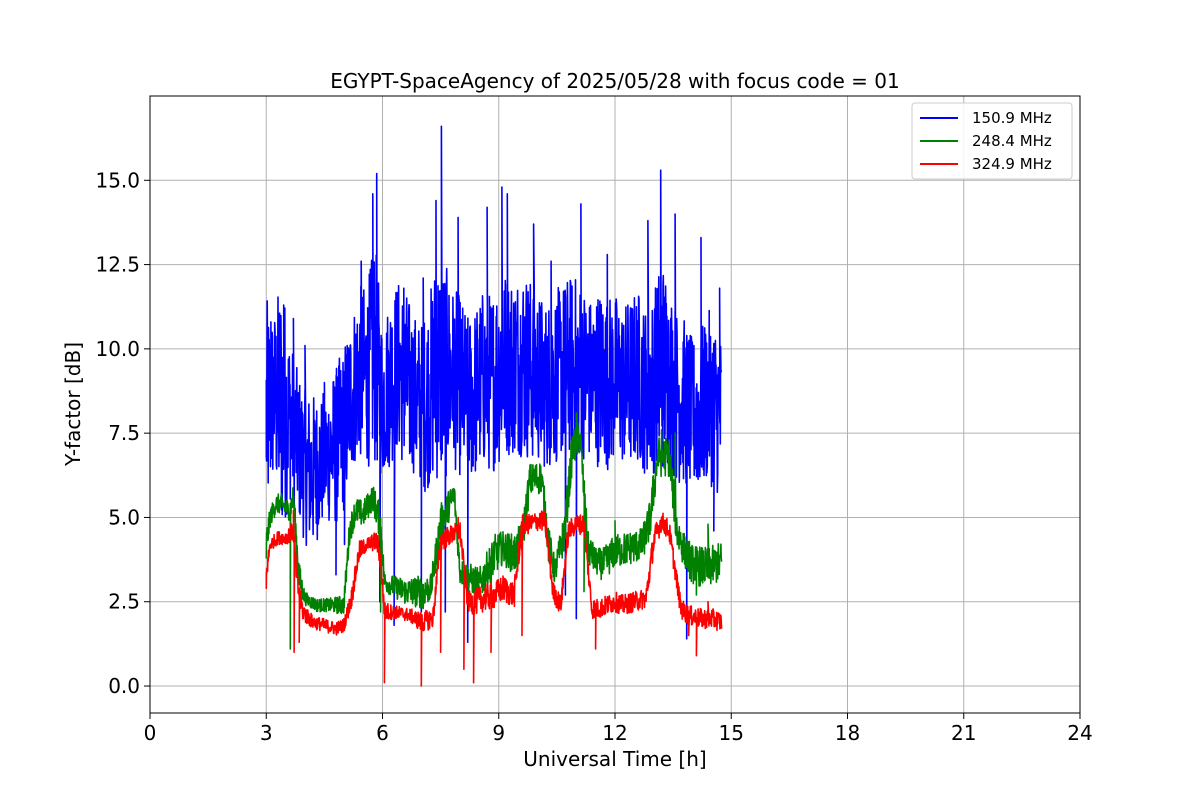  I want to click on y-tick-label: 12.5, so click(117, 265).